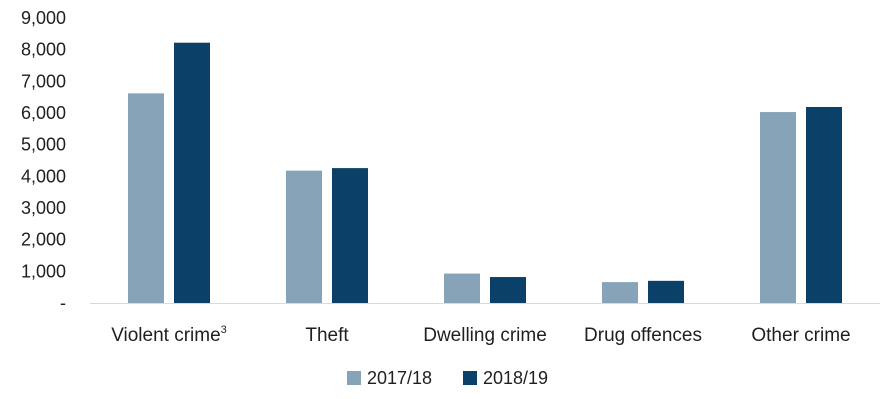  What do you see at coordinates (778, 207) in the screenshot?
I see `bar-2017-18-other-crime` at bounding box center [778, 207].